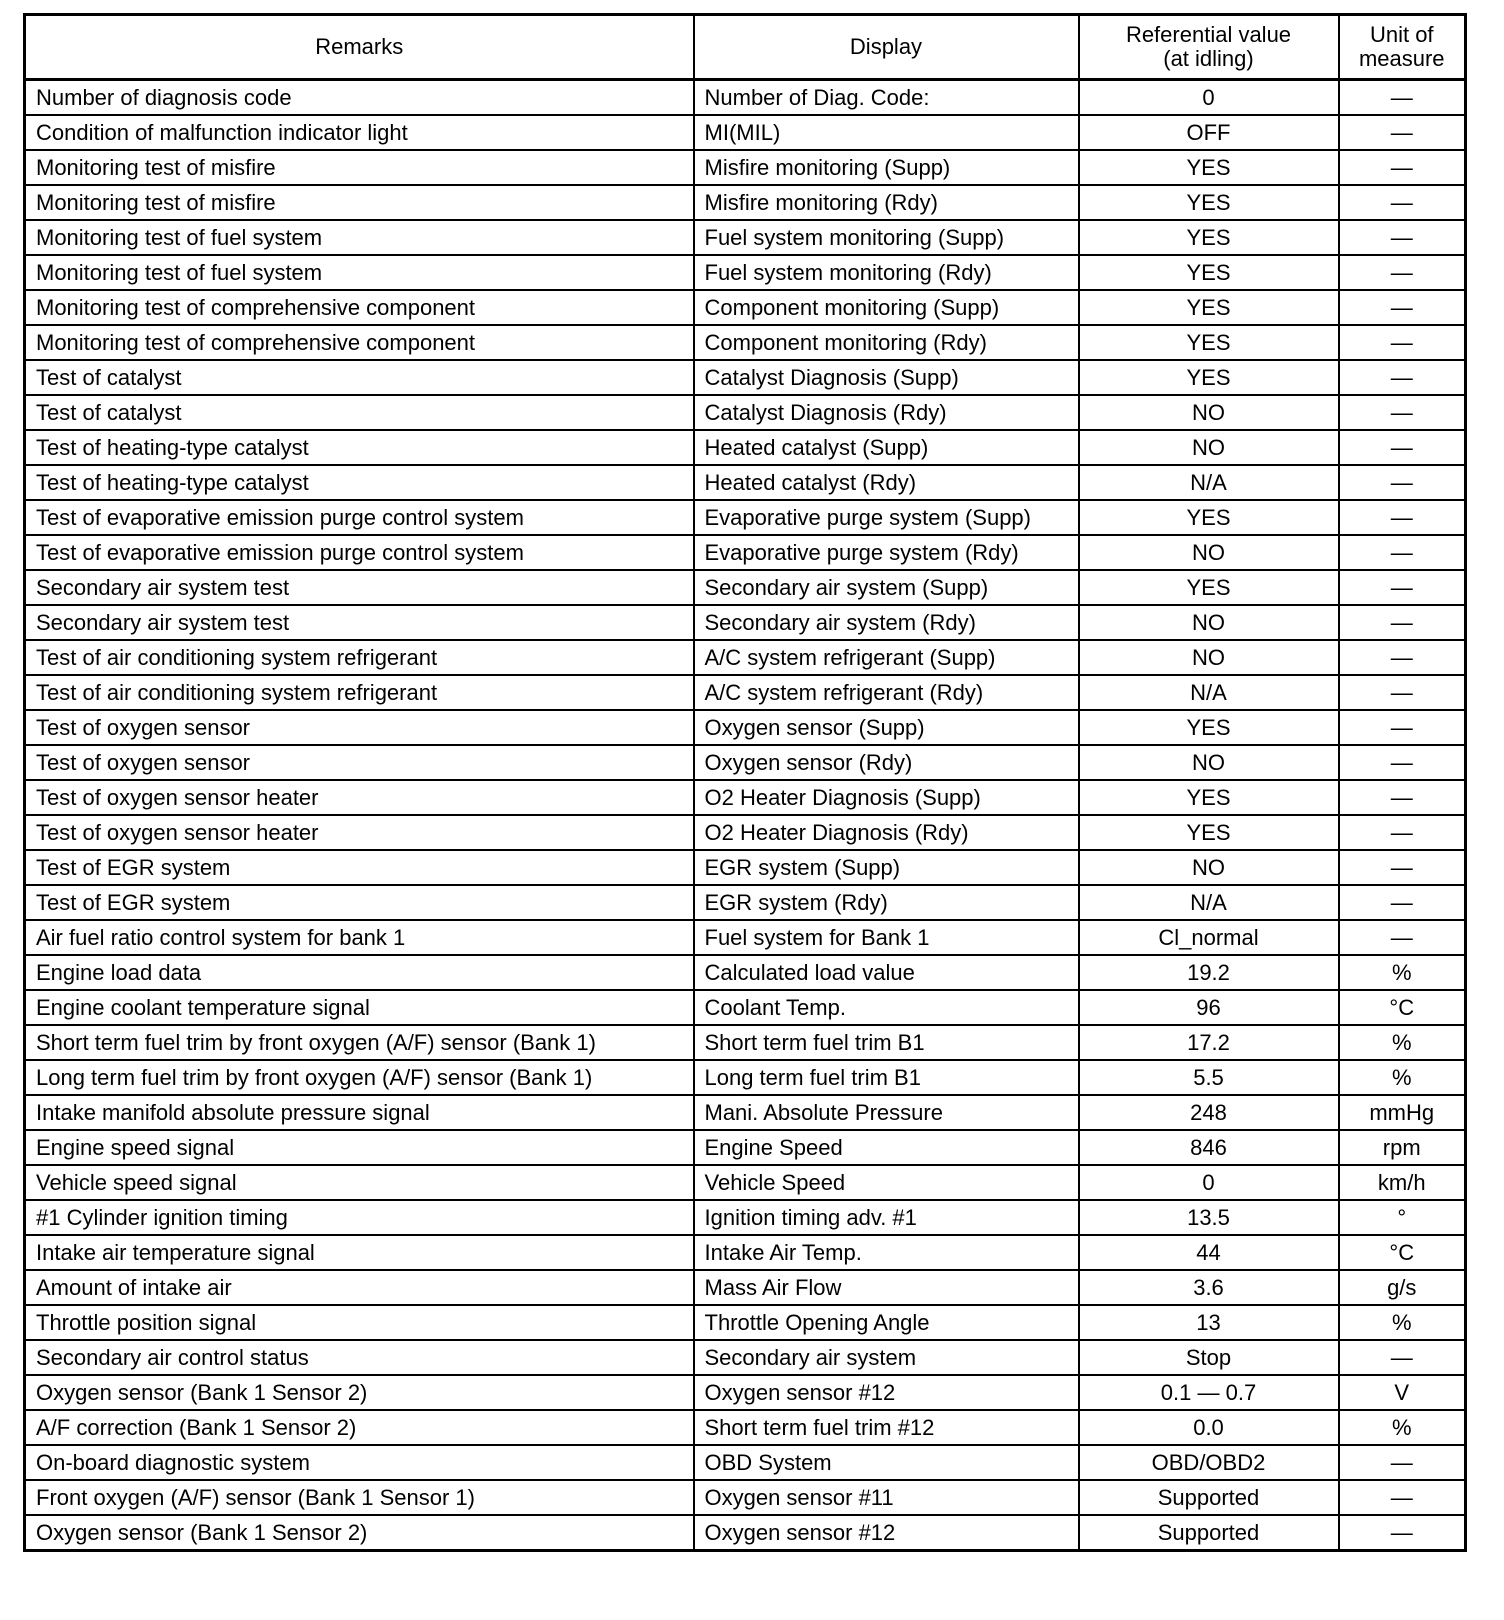  What do you see at coordinates (359, 1217) in the screenshot?
I see `cell-remarks: #1 Cylinder ignition timing` at bounding box center [359, 1217].